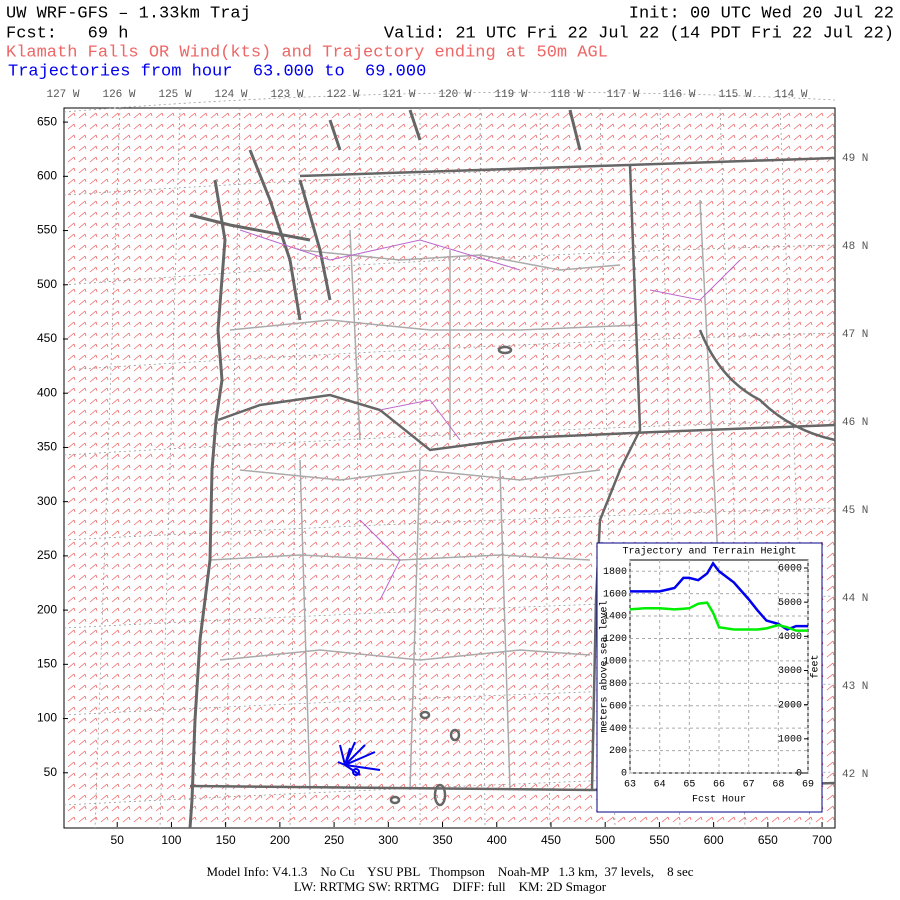 The width and height of the screenshot is (900, 900). Describe the element at coordinates (855, 511) in the screenshot. I see `latitude-label: 45 N` at that location.